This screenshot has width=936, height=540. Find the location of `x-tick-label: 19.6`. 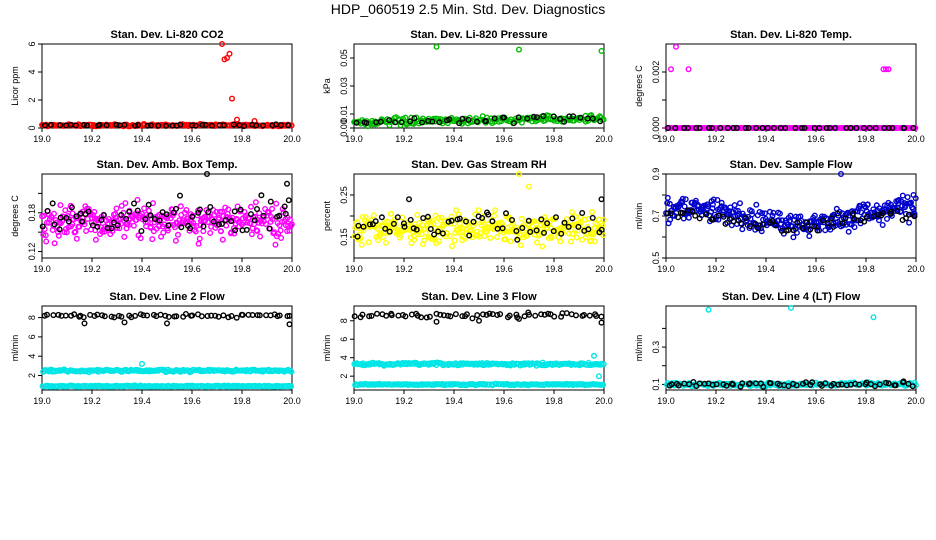

x-tick-label: 19.6 is located at coordinates (816, 401).